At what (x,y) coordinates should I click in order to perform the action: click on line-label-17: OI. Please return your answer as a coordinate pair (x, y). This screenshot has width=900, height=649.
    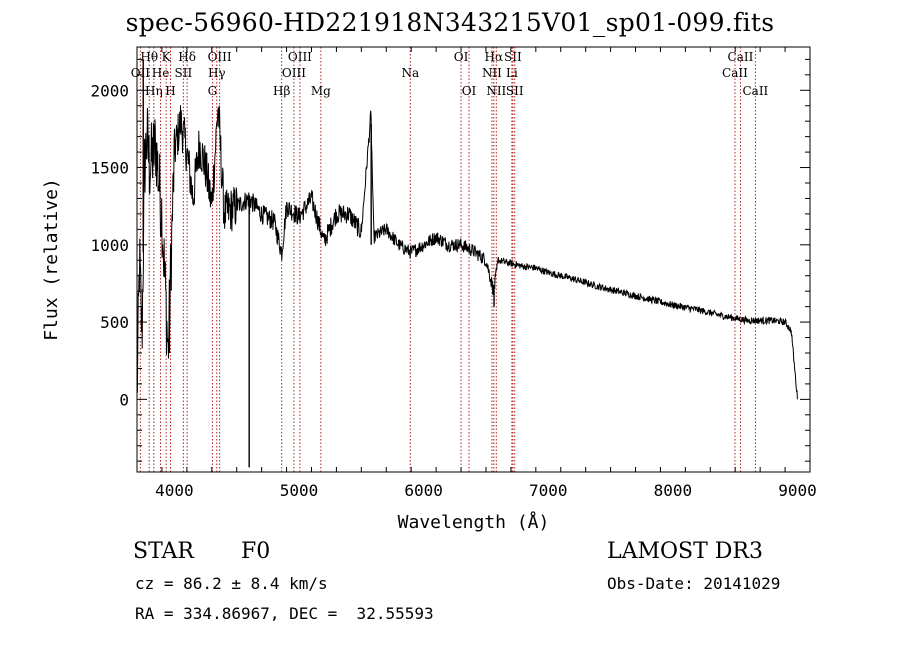
    Looking at the image, I should click on (469, 91).